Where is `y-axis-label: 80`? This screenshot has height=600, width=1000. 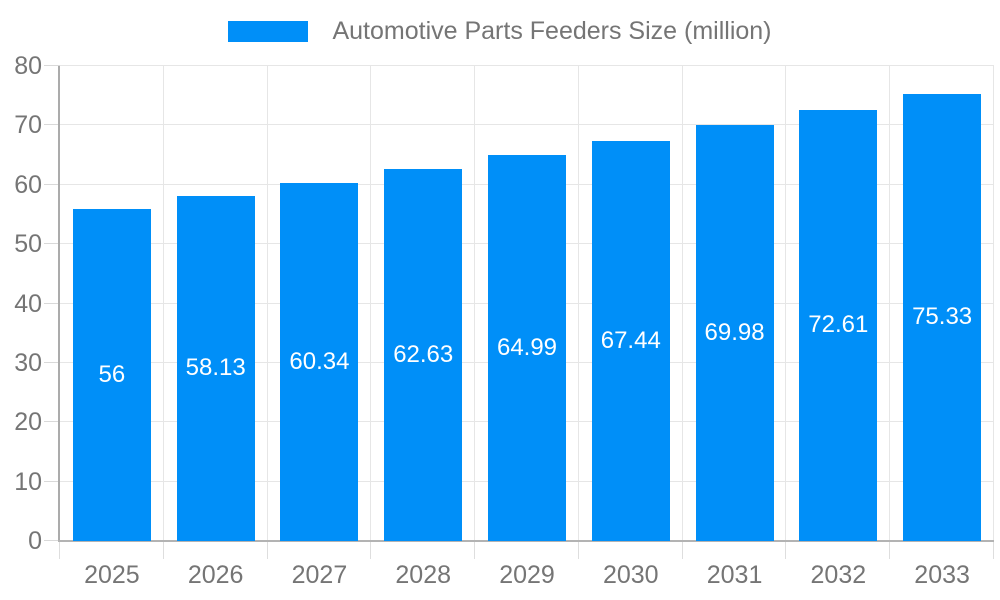
y-axis-label: 80 is located at coordinates (28, 66).